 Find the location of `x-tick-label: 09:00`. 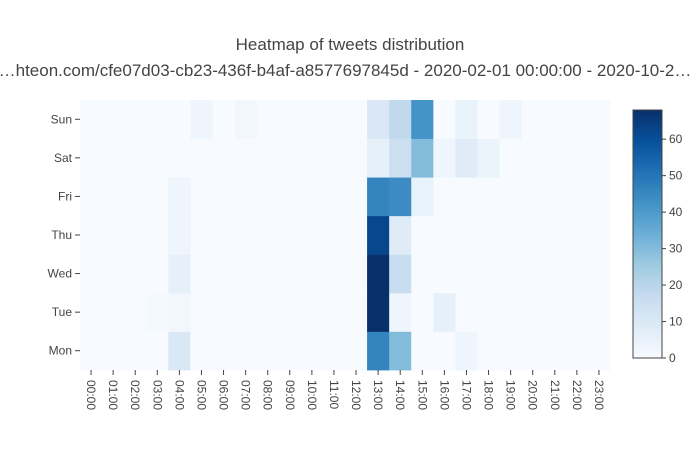

x-tick-label: 09:00 is located at coordinates (290, 395).